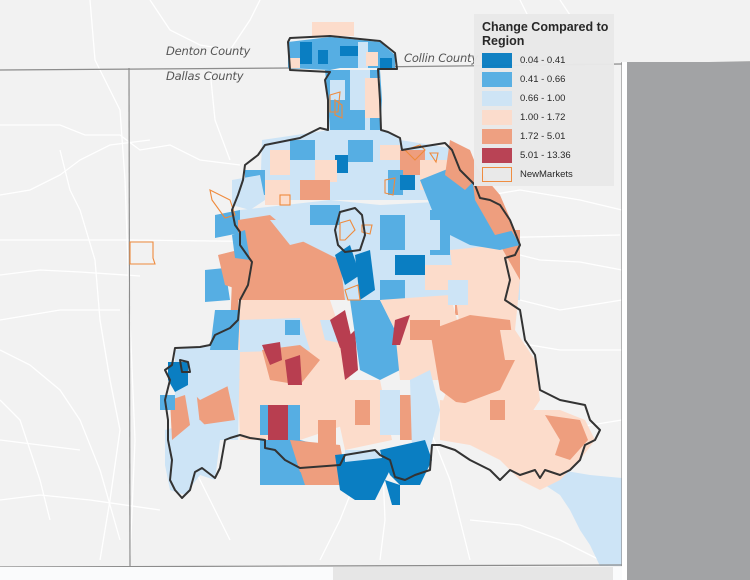 This screenshot has height=580, width=750. Describe the element at coordinates (545, 34) in the screenshot. I see `legend-title: Change Compared to Region` at that location.